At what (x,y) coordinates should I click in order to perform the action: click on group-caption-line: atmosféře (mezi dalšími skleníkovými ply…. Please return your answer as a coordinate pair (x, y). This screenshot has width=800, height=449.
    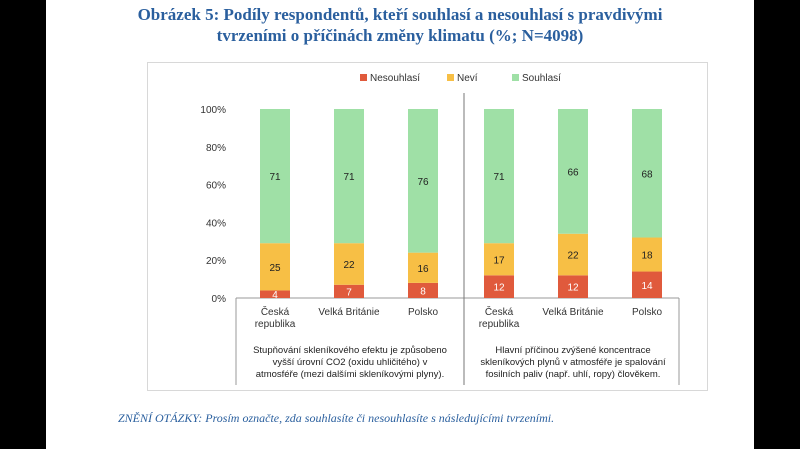
    Looking at the image, I should click on (350, 374).